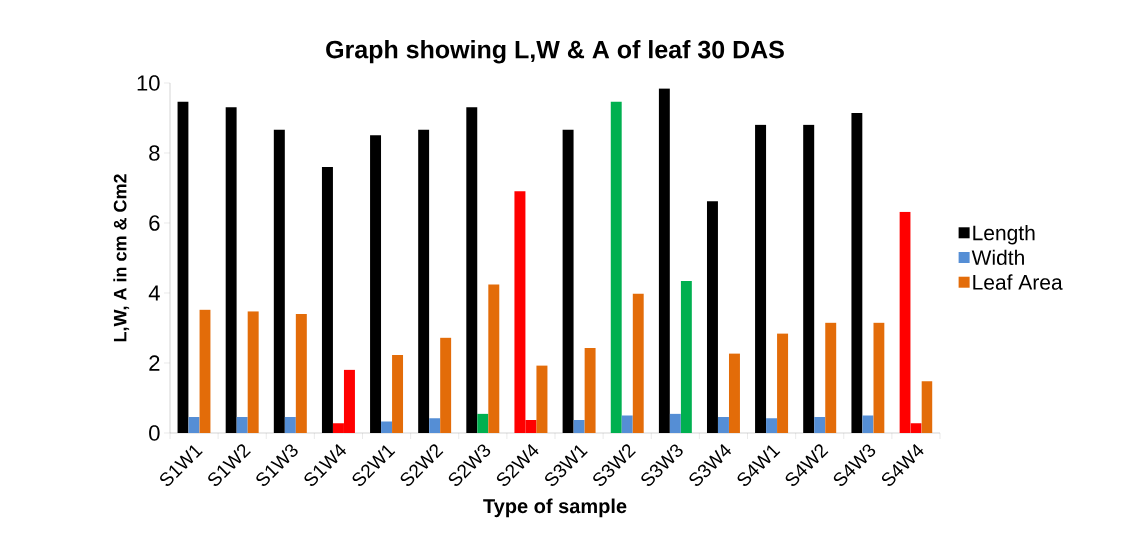 The height and width of the screenshot is (533, 1146). What do you see at coordinates (154, 153) in the screenshot?
I see `y-tick-label: 8` at bounding box center [154, 153].